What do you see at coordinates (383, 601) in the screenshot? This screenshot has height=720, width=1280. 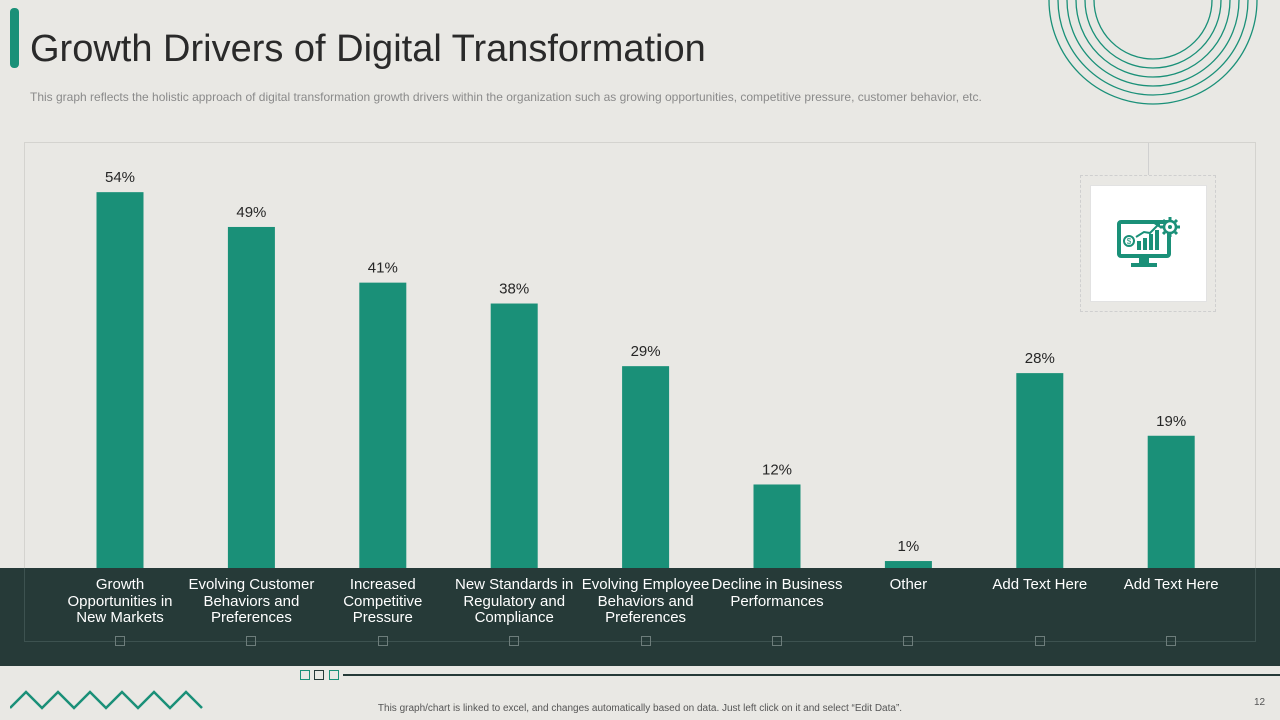 I see `category-label-3: Increased Competitive Pressure` at bounding box center [383, 601].